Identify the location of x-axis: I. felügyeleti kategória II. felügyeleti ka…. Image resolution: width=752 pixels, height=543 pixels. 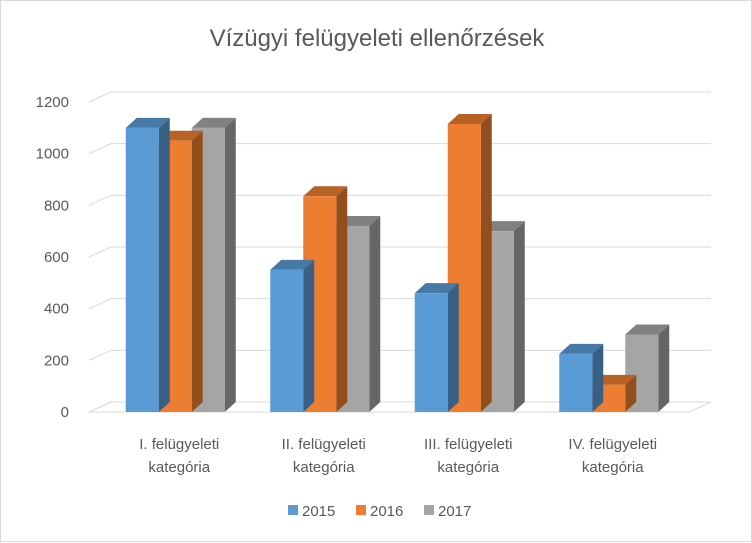
(398, 456).